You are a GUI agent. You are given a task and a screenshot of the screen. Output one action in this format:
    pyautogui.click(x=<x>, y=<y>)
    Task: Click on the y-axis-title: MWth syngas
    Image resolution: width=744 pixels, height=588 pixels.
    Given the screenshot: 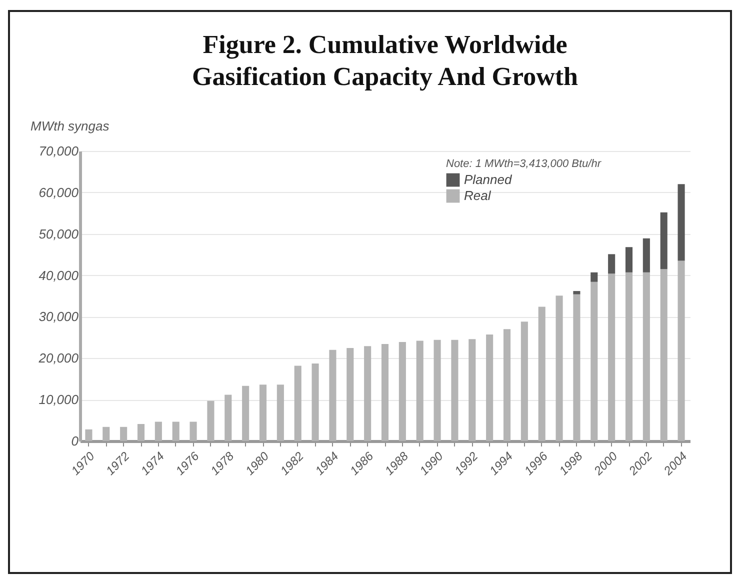 What is the action you would take?
    pyautogui.click(x=70, y=126)
    